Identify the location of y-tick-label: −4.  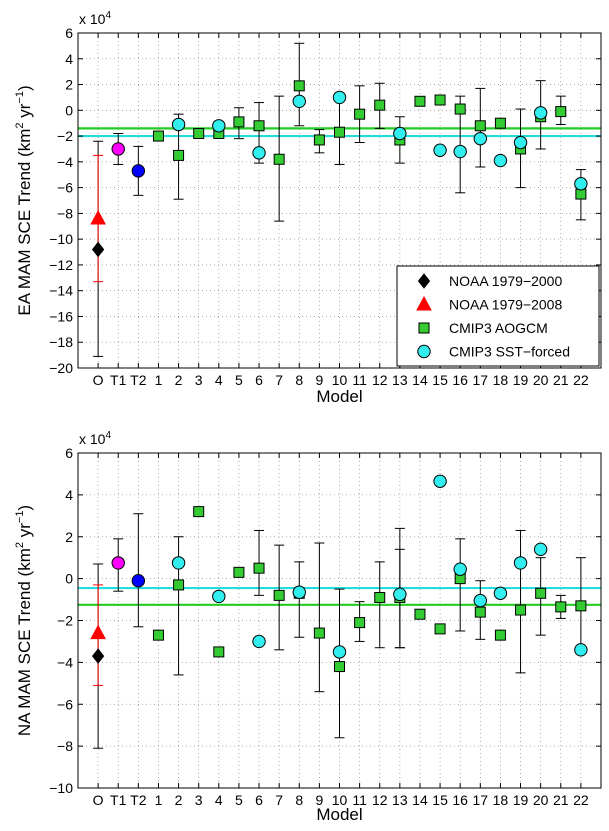
(65, 162).